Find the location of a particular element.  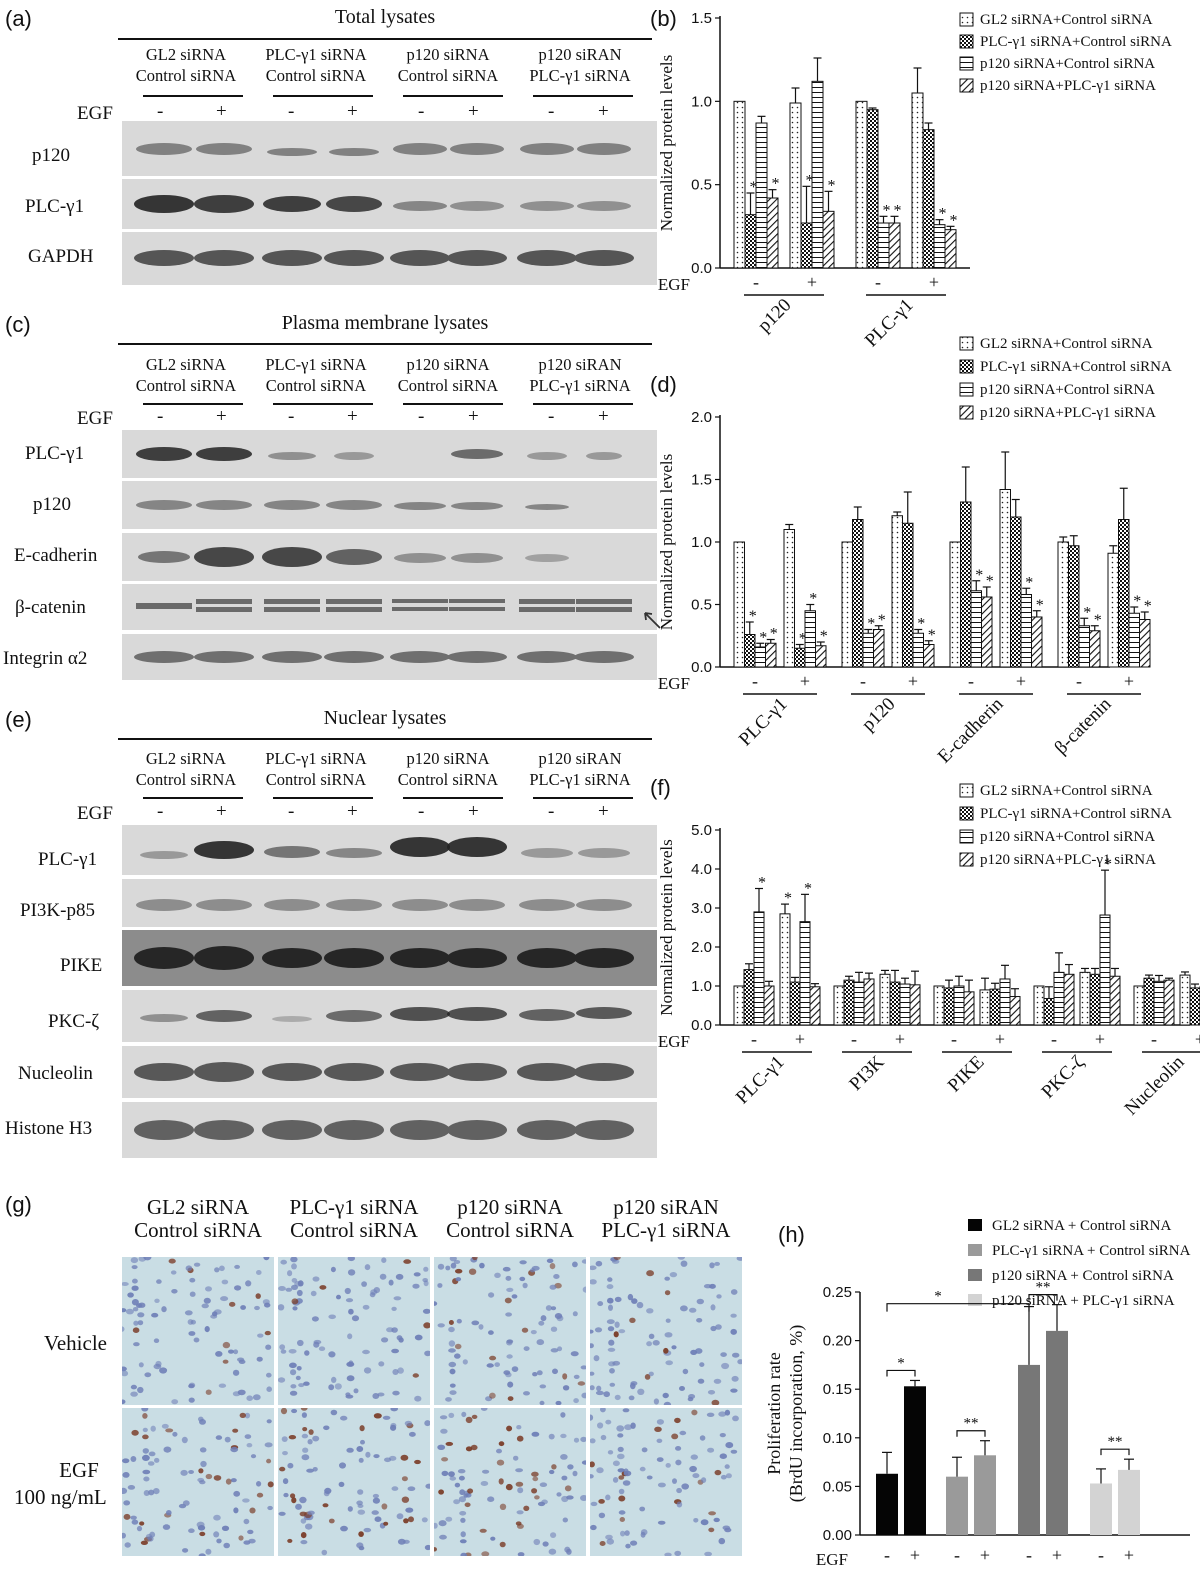

y-tick-label: 1.0 is located at coordinates (701, 542).